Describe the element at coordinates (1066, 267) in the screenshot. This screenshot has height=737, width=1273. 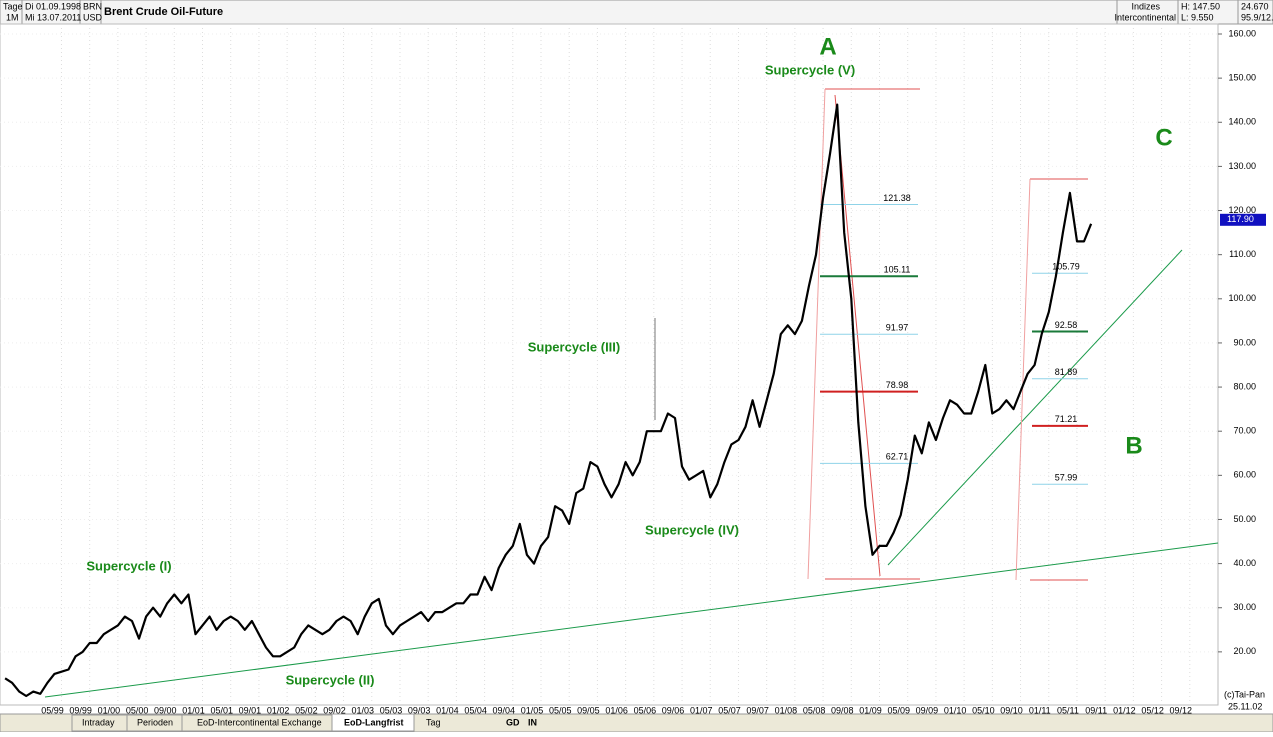
I see `fib-label: 105.79` at that location.